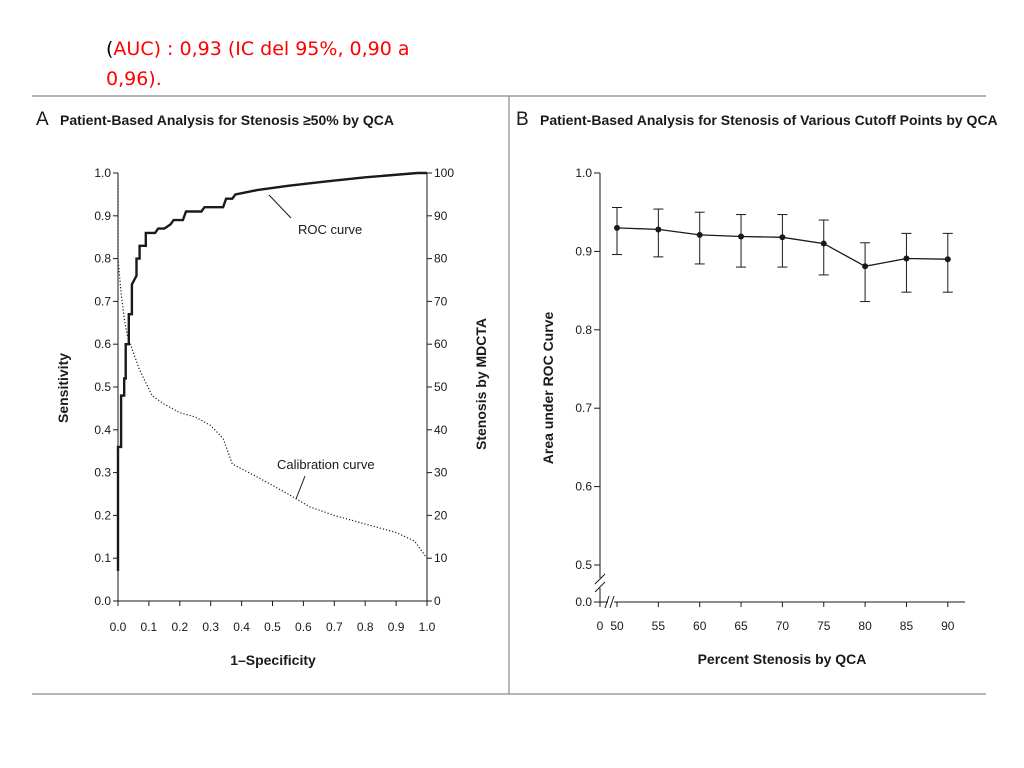 This screenshot has width=1024, height=768. What do you see at coordinates (444, 173) in the screenshot?
I see `panel-a-y2-tick-label: 100` at bounding box center [444, 173].